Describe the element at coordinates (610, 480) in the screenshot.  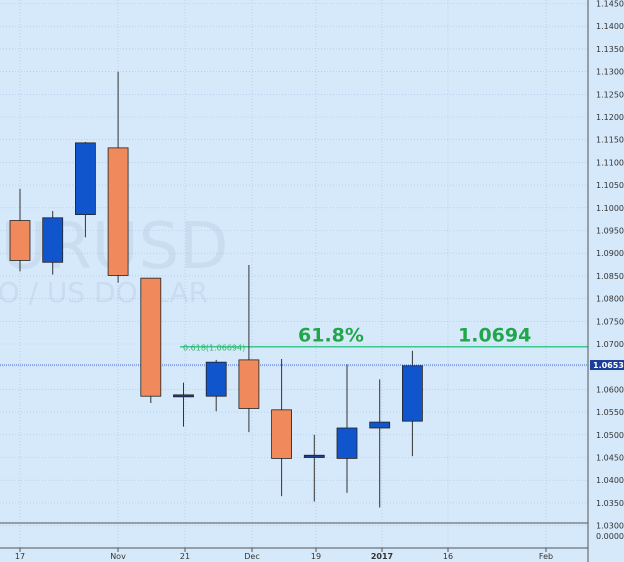
I see `y-tick-label: 1.04000` at that location.